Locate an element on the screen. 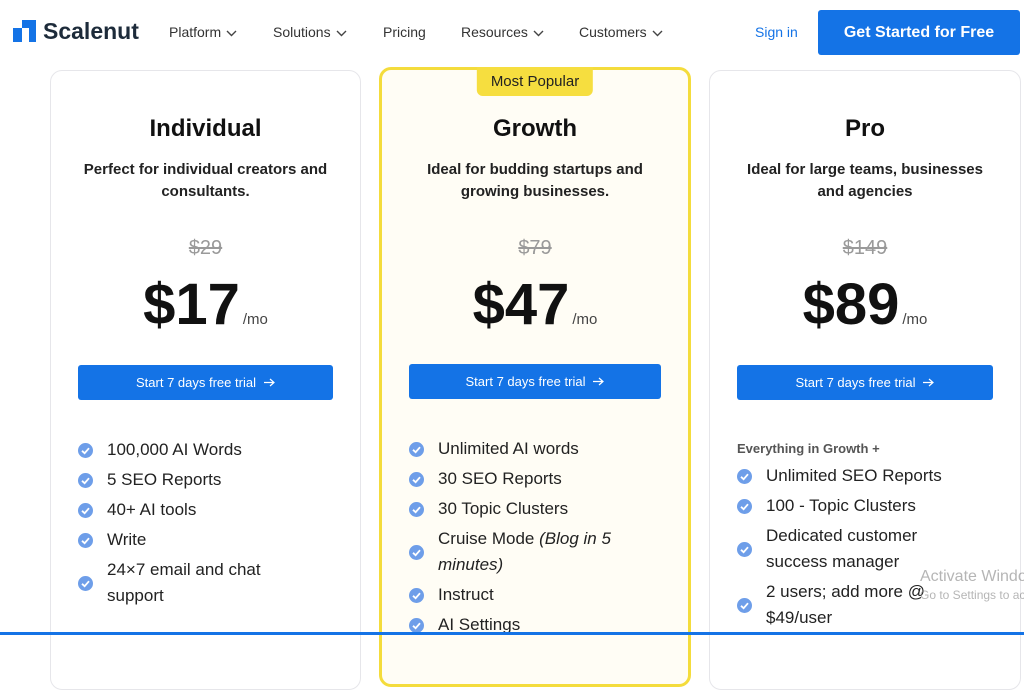 The image size is (1024, 690). old-price: $149 is located at coordinates (865, 248).